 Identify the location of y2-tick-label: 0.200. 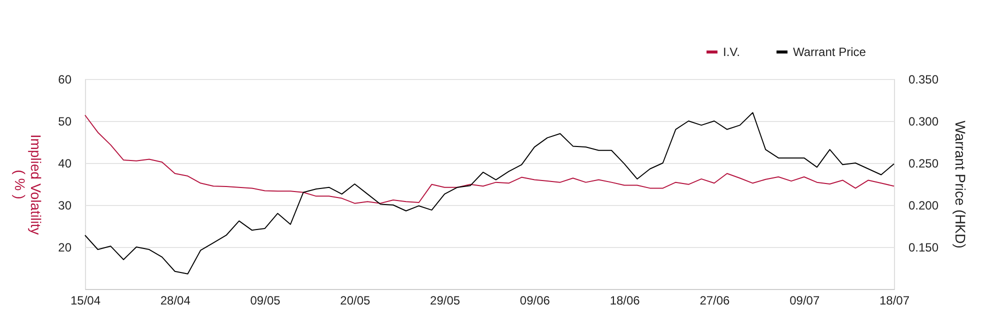
(923, 205).